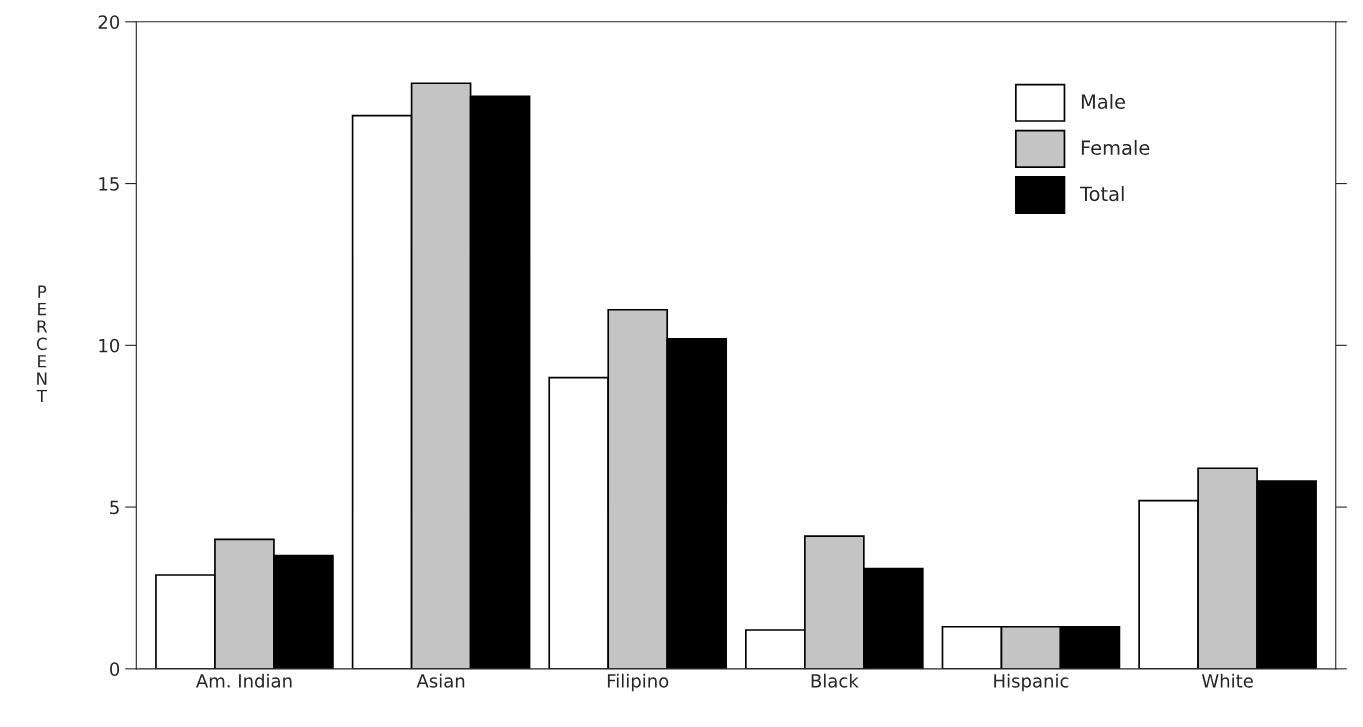 This screenshot has width=1363, height=727. Describe the element at coordinates (835, 680) in the screenshot. I see `x-tick-label: Black` at that location.